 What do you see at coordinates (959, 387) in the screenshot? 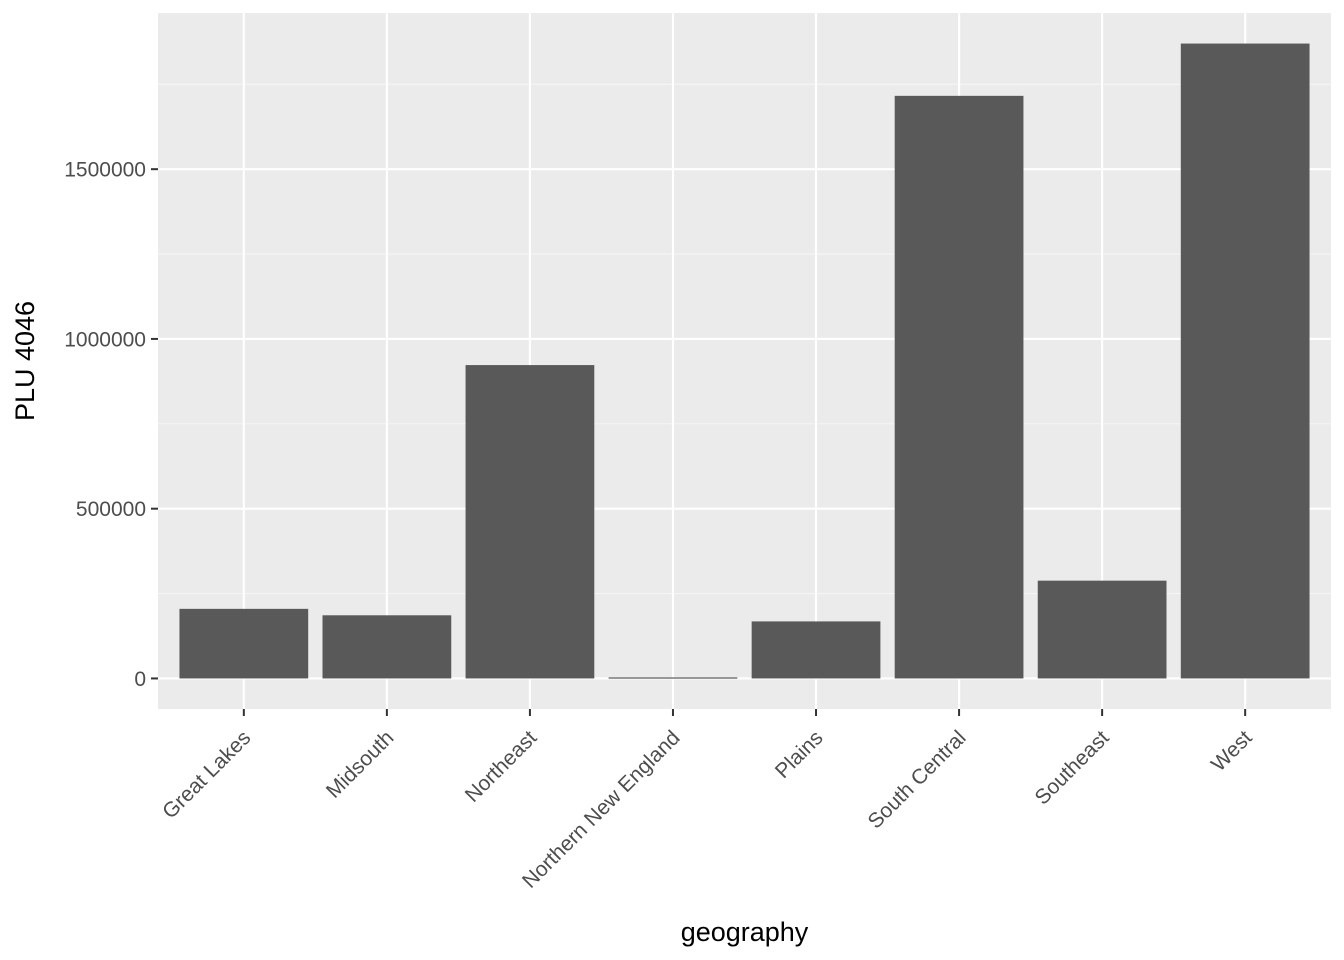
I see `bar-south-central` at bounding box center [959, 387].